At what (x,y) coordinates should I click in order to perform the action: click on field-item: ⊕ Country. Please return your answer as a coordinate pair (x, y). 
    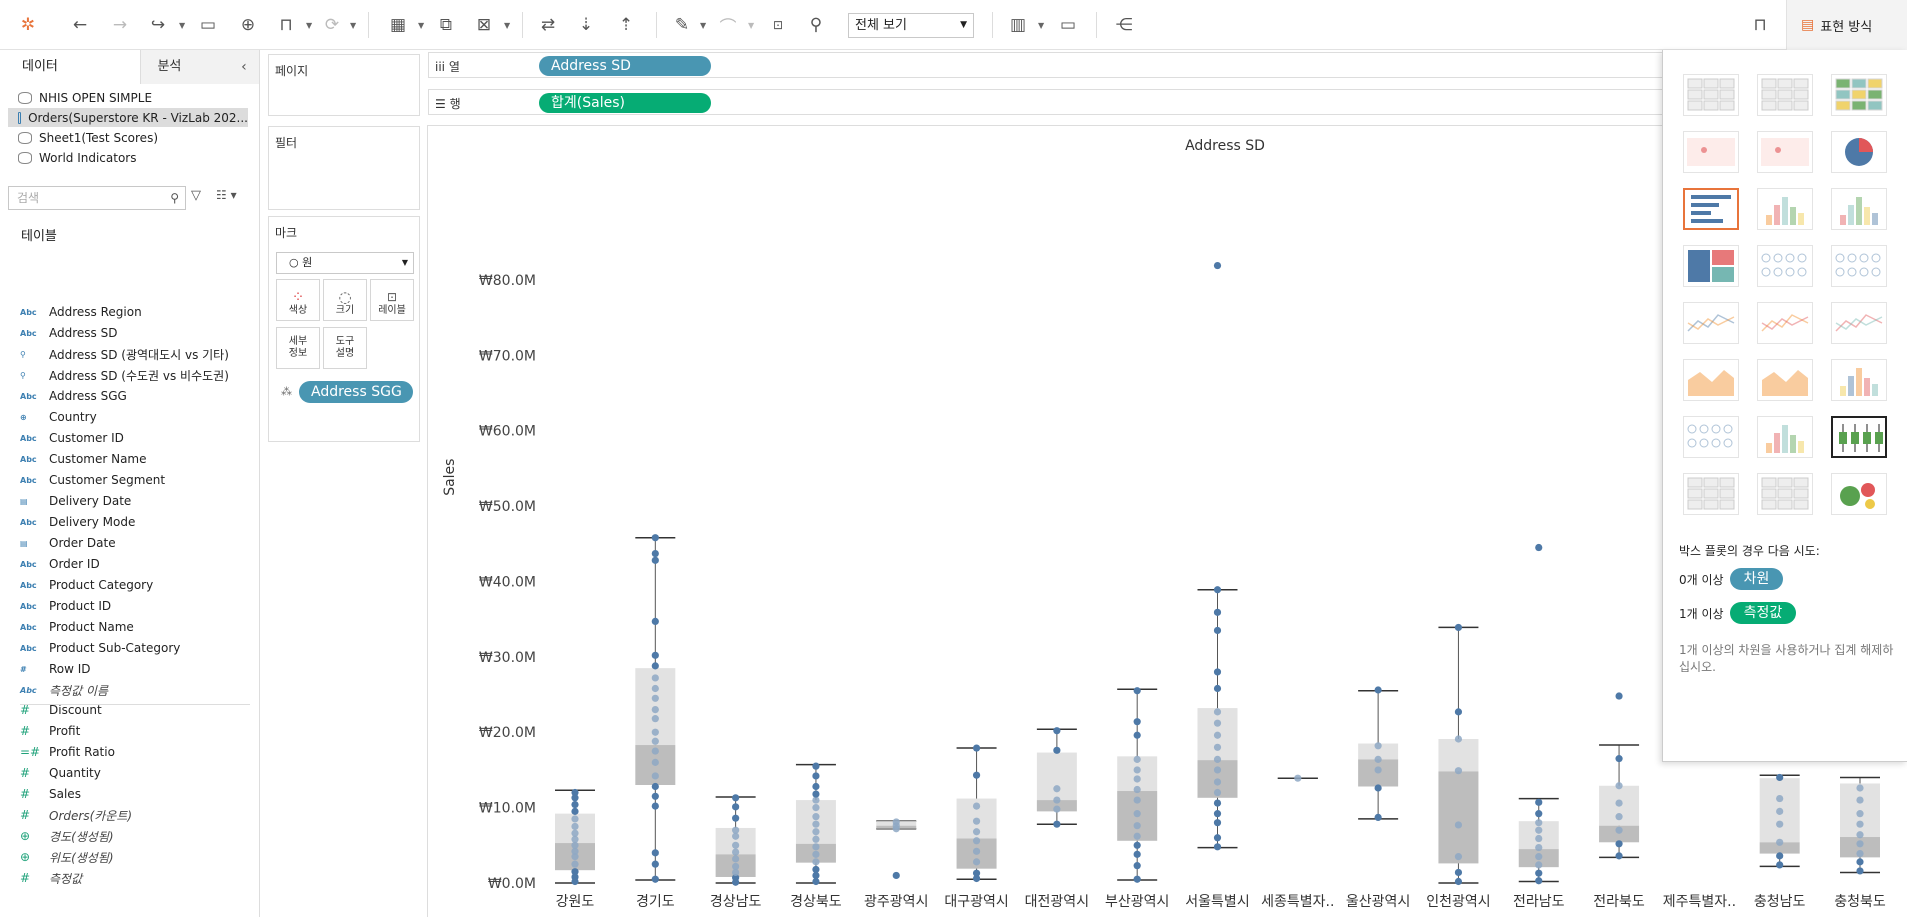
    Looking at the image, I should click on (58, 417).